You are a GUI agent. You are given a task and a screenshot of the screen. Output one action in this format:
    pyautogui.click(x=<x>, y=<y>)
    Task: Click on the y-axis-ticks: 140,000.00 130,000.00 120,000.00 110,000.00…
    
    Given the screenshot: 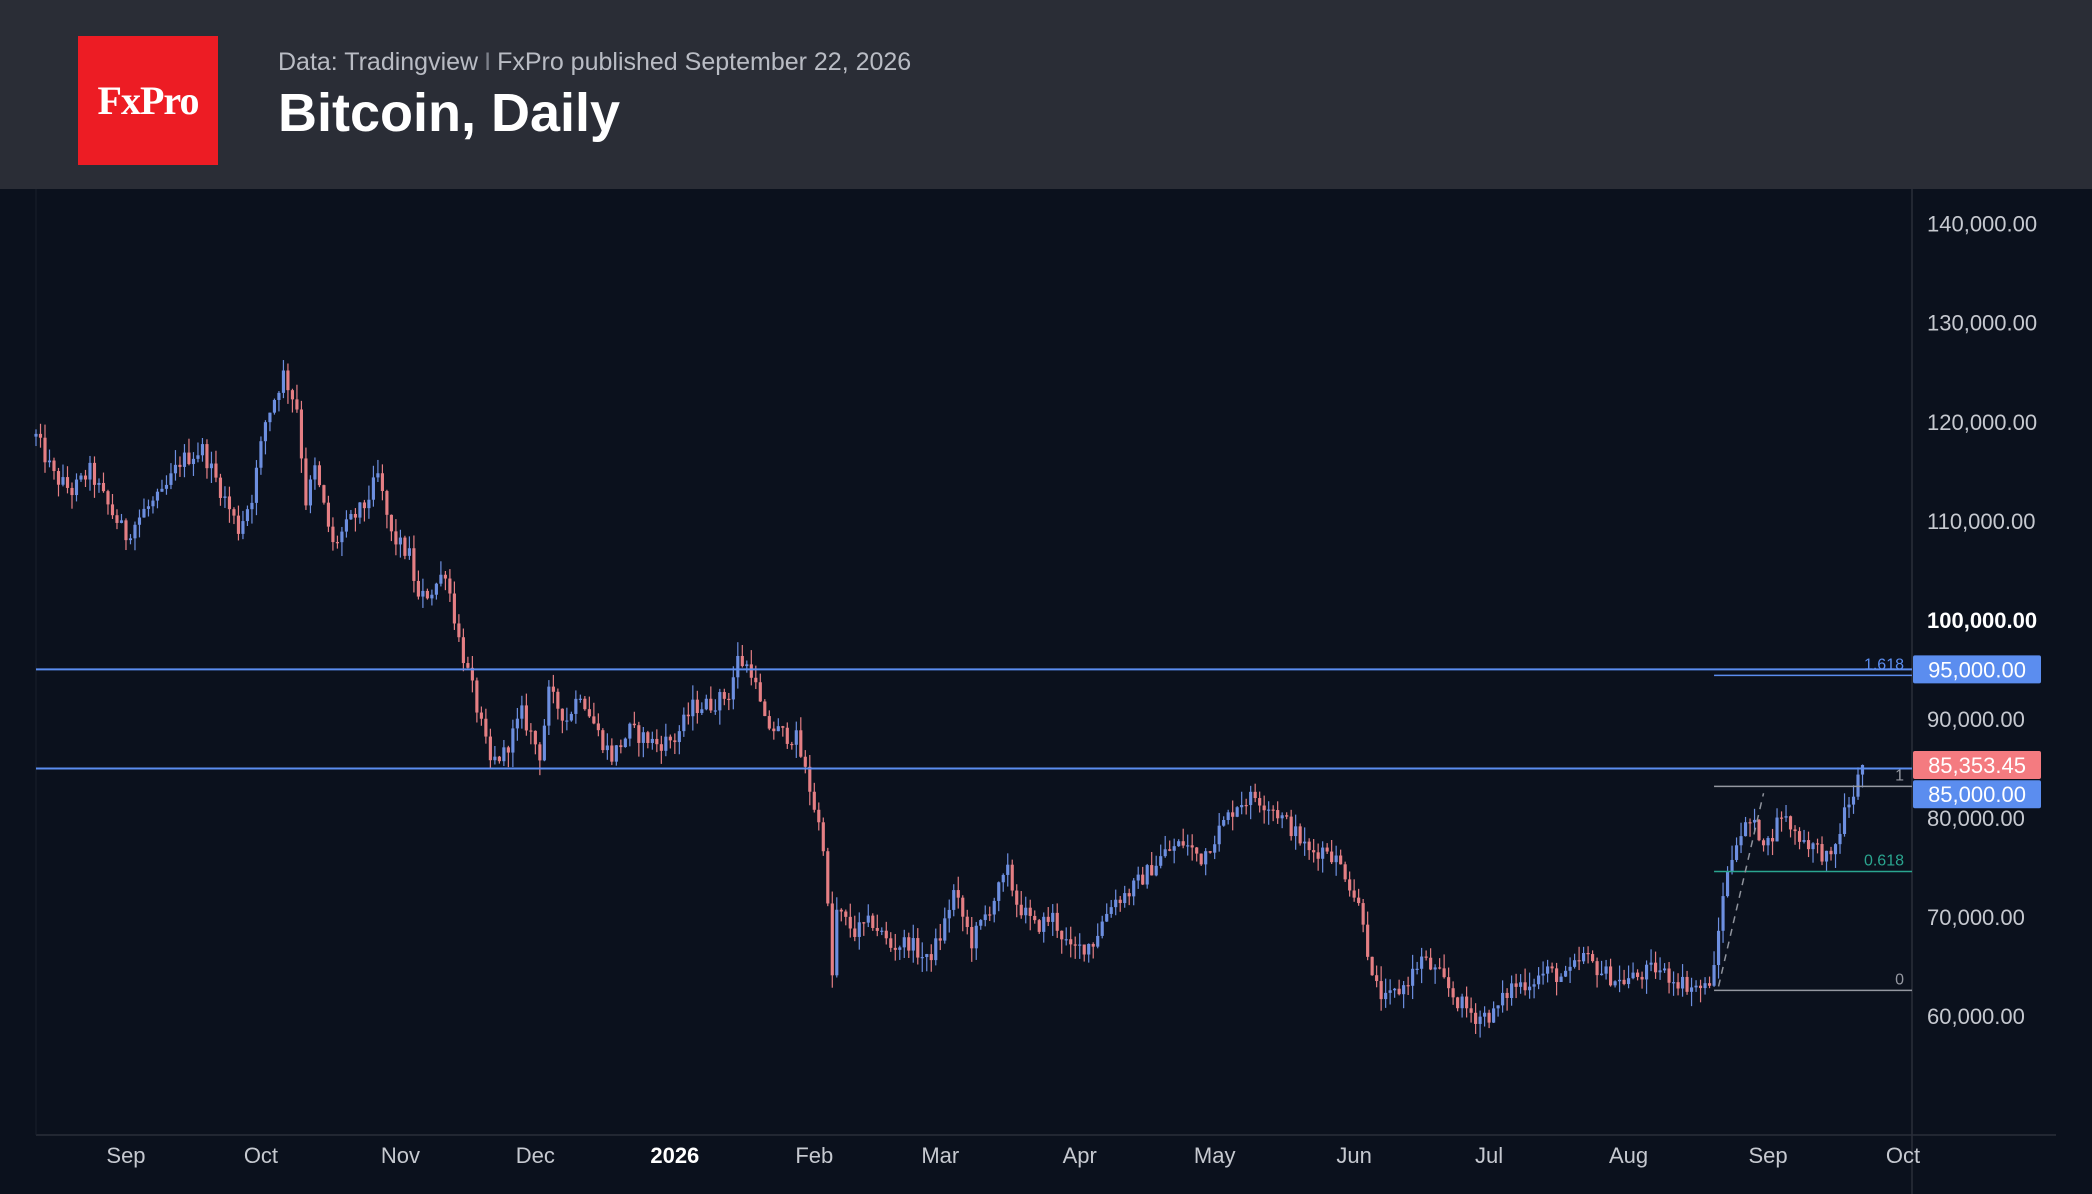 What is the action you would take?
    pyautogui.click(x=1982, y=620)
    